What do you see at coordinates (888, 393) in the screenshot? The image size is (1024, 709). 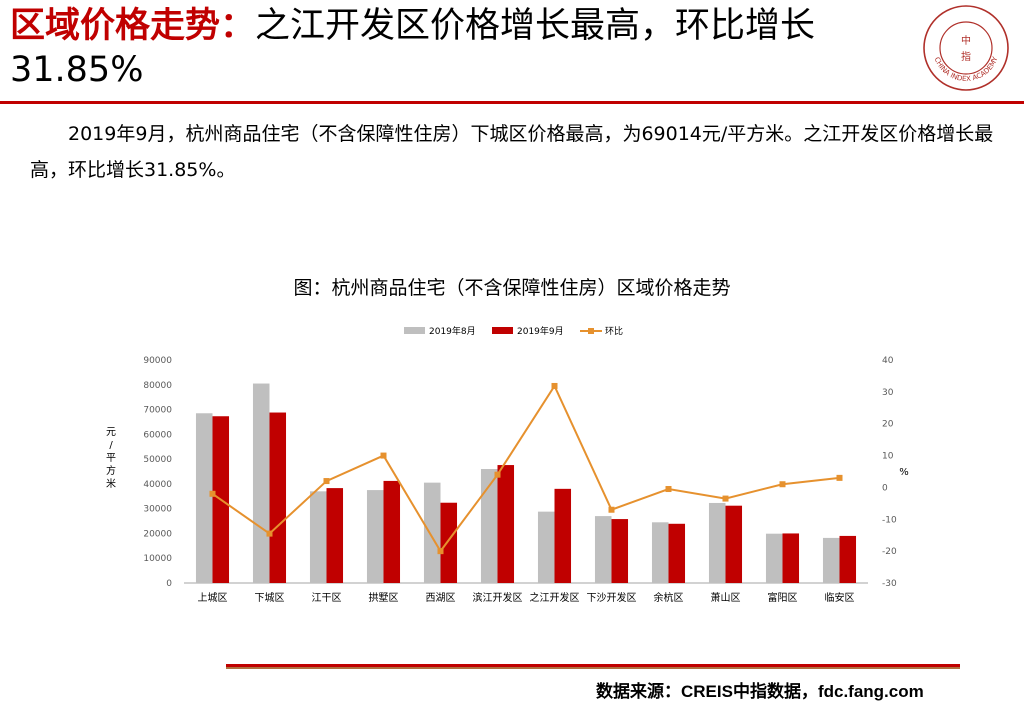 I see `y2-tick-label: 30` at bounding box center [888, 393].